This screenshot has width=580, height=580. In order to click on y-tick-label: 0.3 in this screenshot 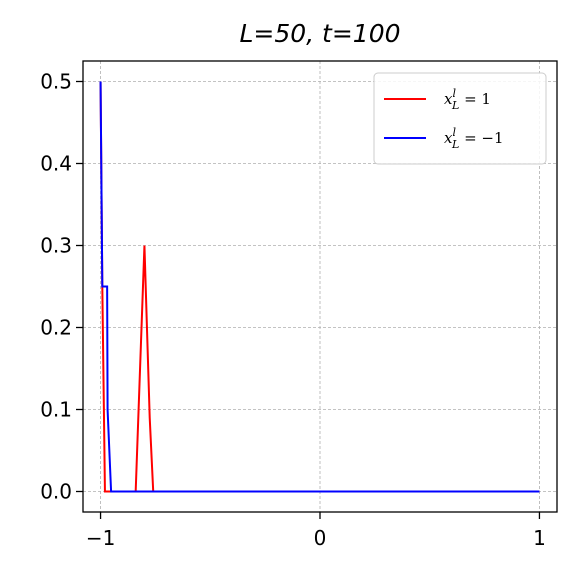, I will do `click(56, 246)`.